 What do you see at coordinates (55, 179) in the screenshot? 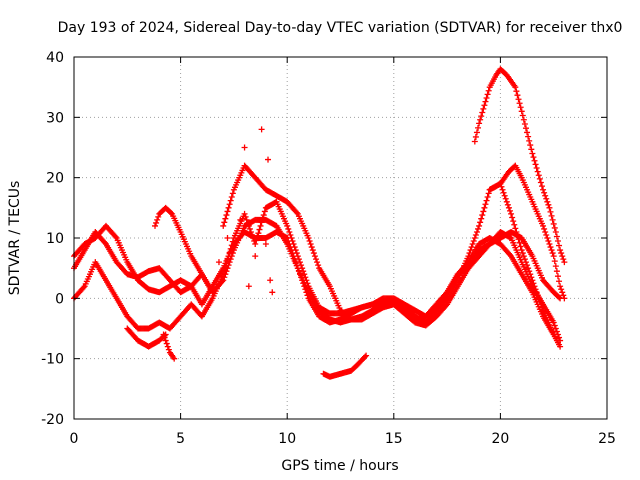
I see `y-tick-label: 20` at bounding box center [55, 179].